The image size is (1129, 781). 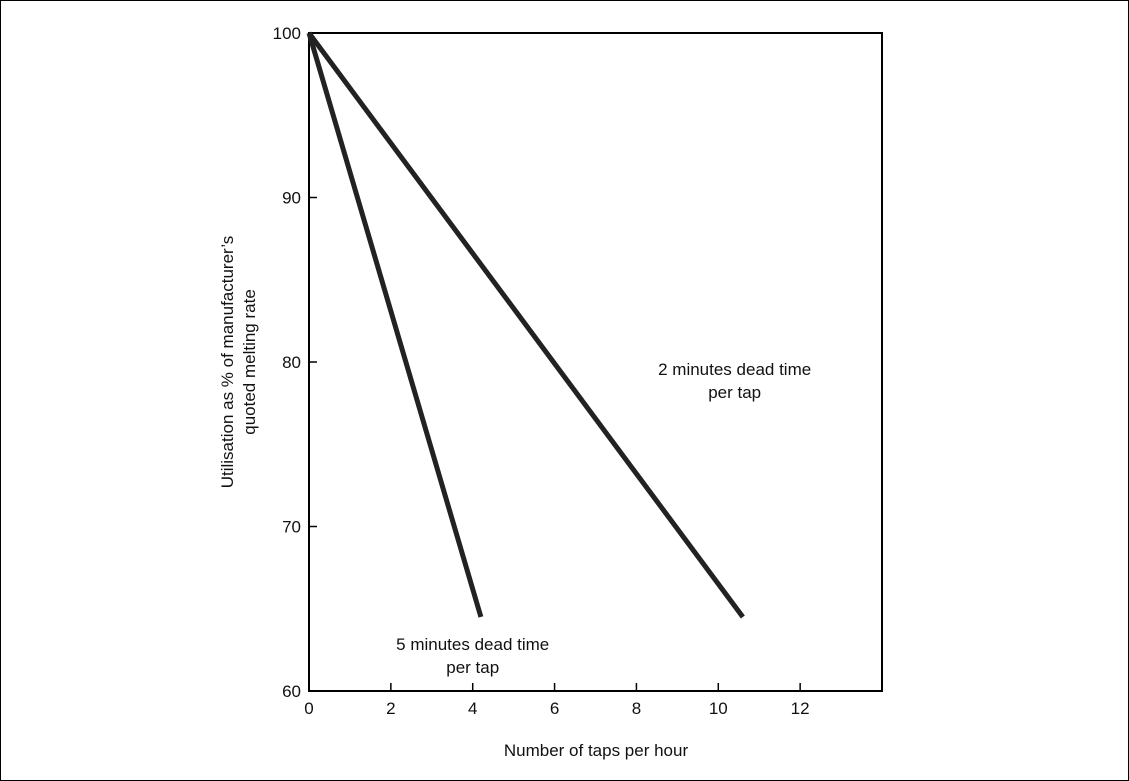 I want to click on x-axis-title: Number of taps per hour, so click(x=596, y=750).